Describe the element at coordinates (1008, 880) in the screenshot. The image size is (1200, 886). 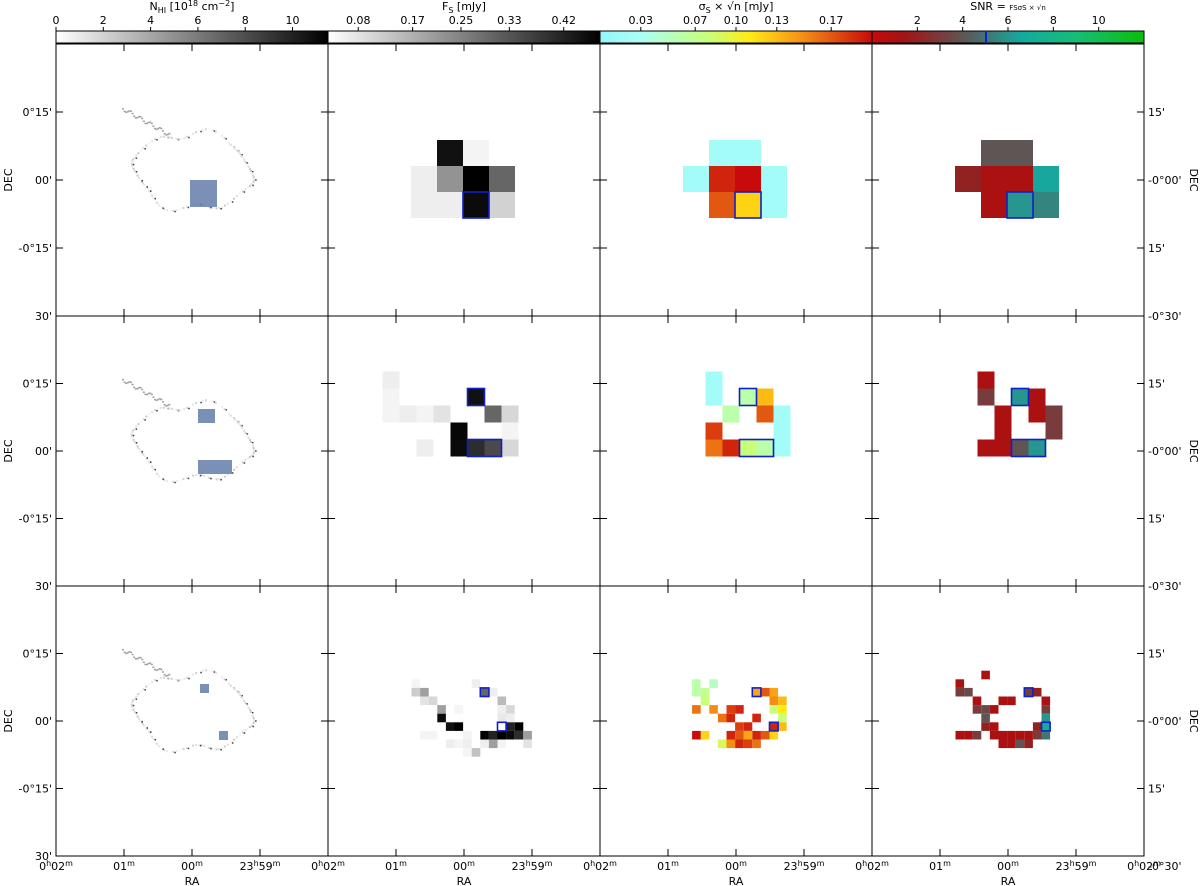
I see `x-axis-label: RA` at that location.